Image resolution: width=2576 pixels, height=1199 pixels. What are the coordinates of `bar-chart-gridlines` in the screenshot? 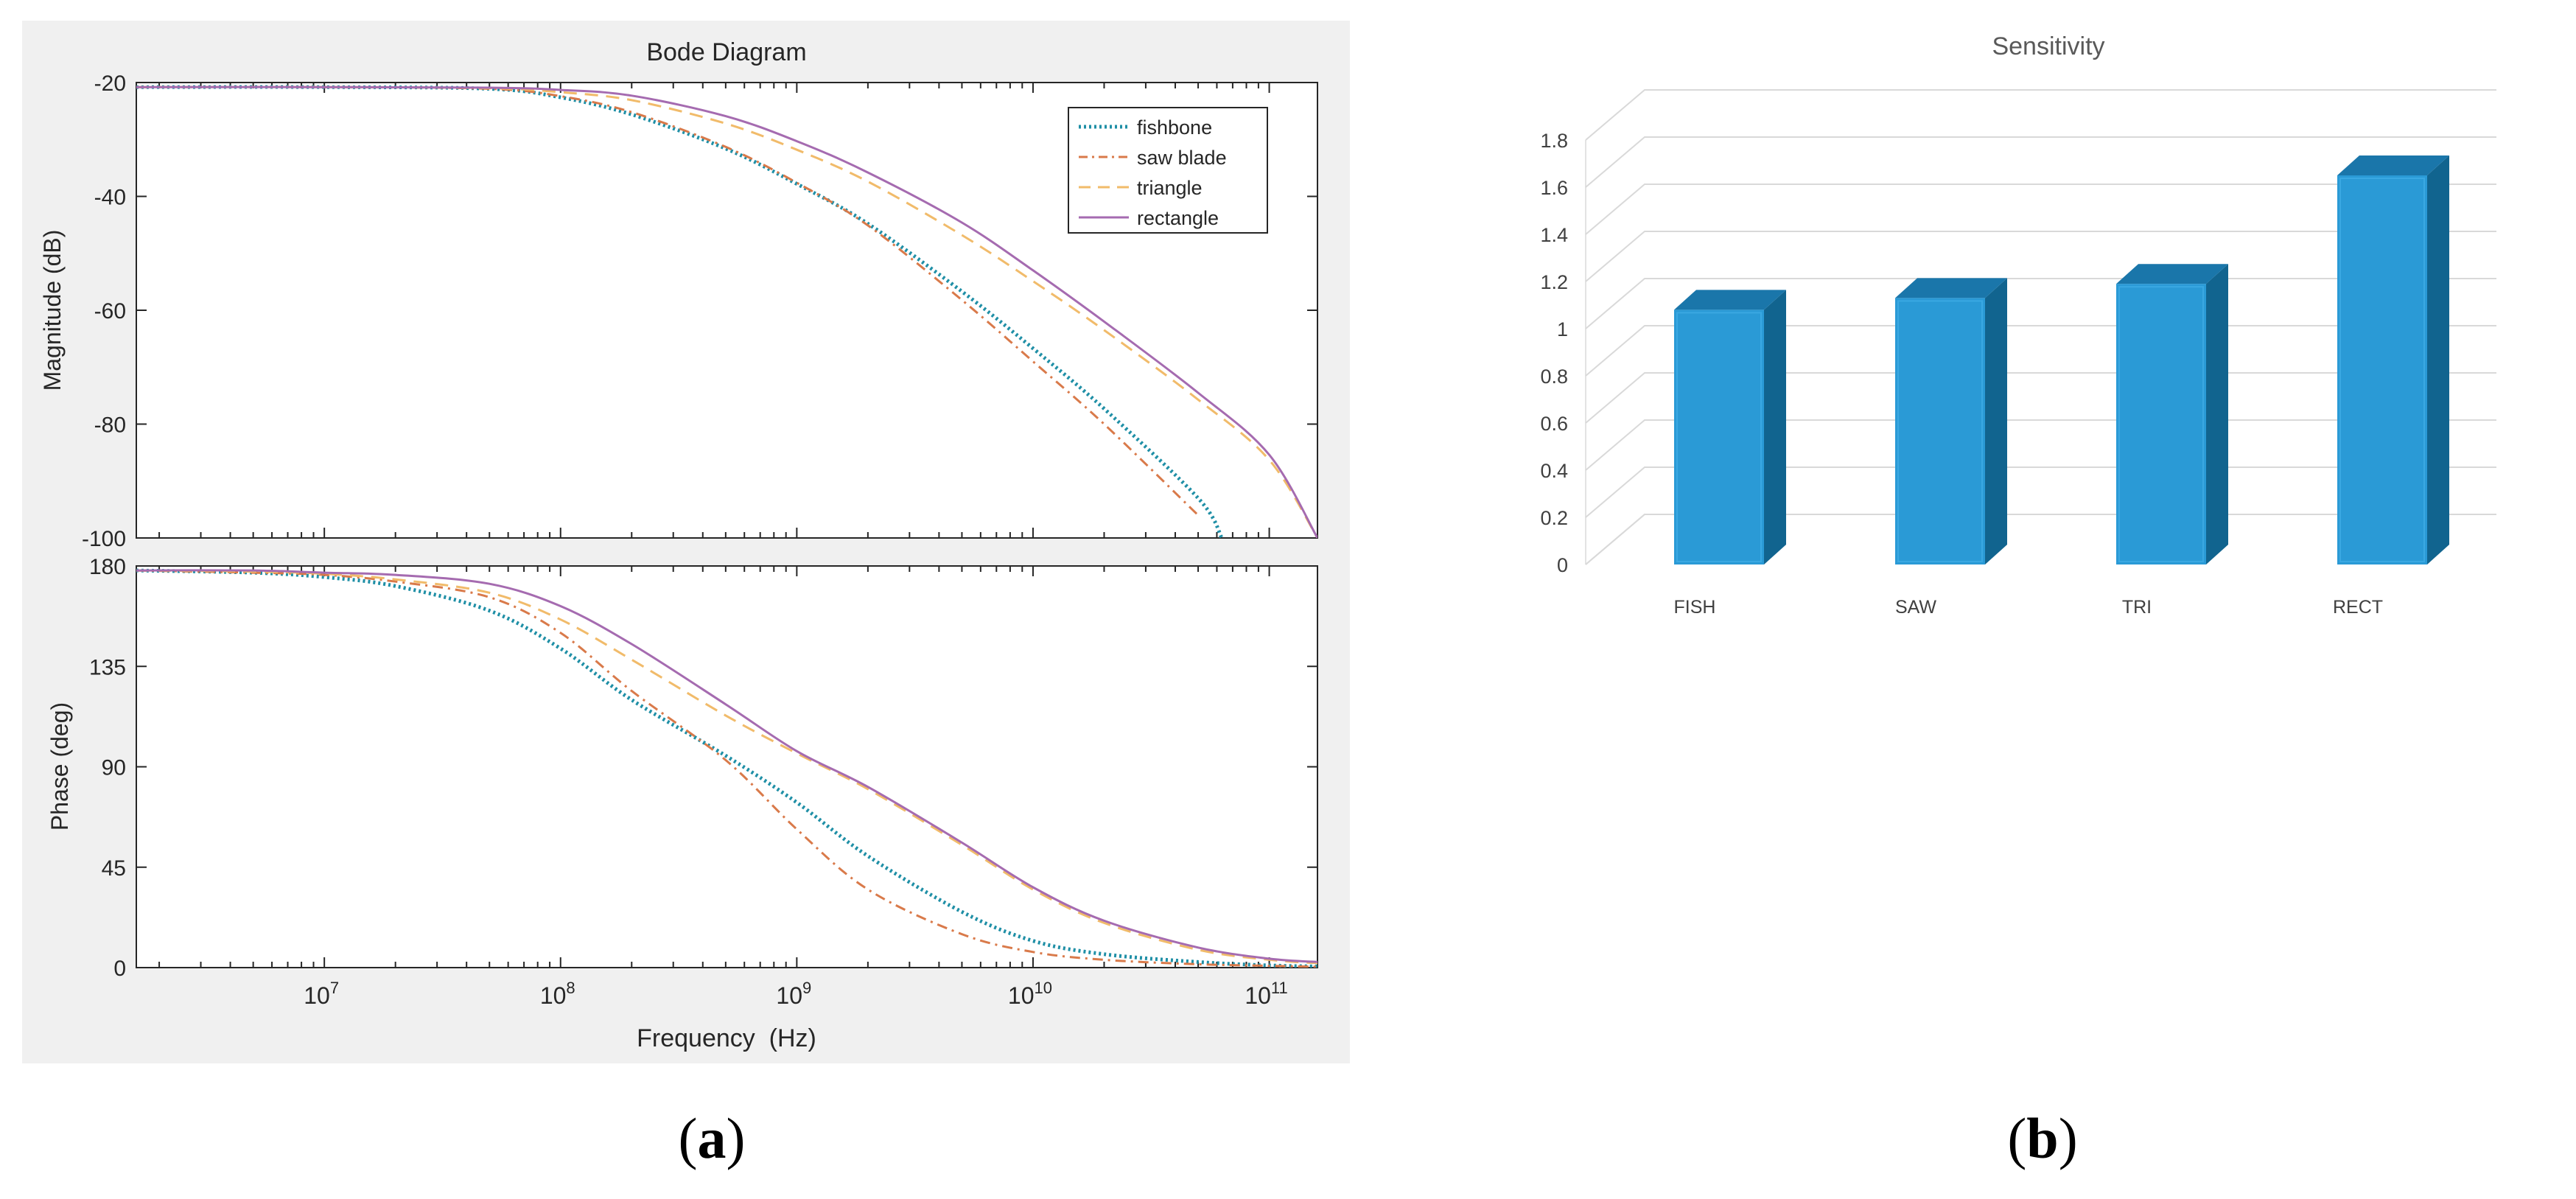 It's located at (2040, 327).